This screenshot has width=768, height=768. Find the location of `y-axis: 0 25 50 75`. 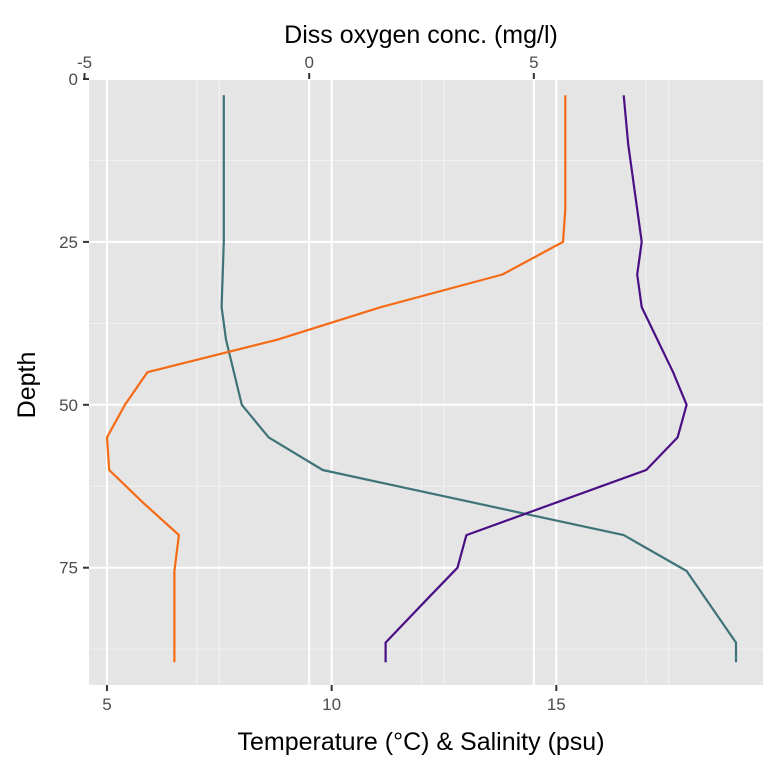

y-axis: 0 25 50 75 is located at coordinates (74, 324).